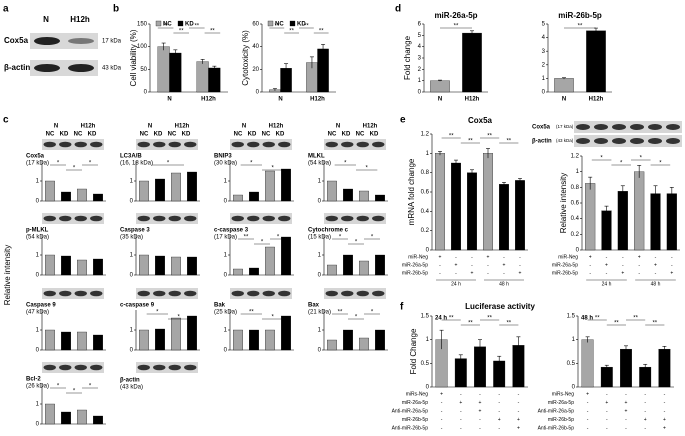 This screenshot has width=685, height=436. Describe the element at coordinates (266, 135) in the screenshot. I see `group-label: NC` at that location.